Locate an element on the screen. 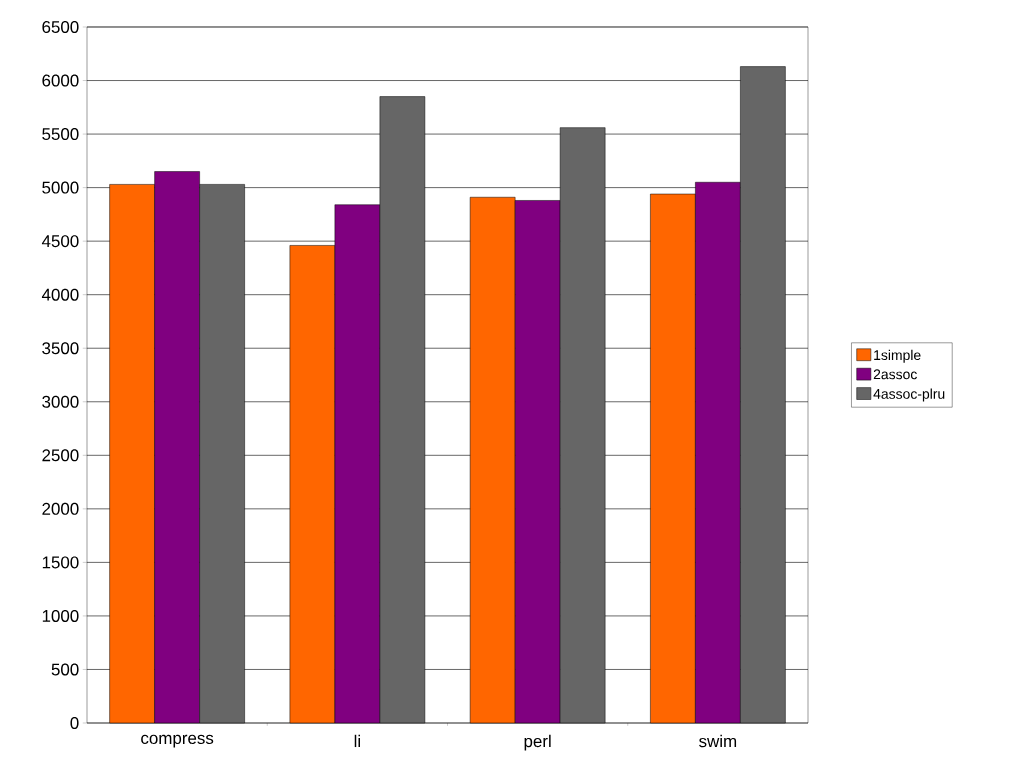 This screenshot has width=1024, height=773. legend-label: 4assoc-plru is located at coordinates (909, 395).